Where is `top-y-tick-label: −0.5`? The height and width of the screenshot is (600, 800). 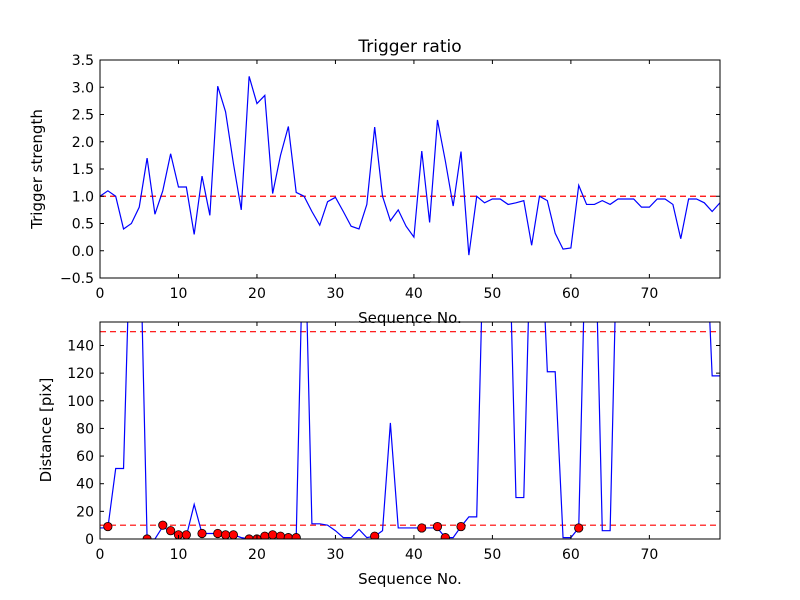
top-y-tick-label: −0.5 is located at coordinates (77, 279).